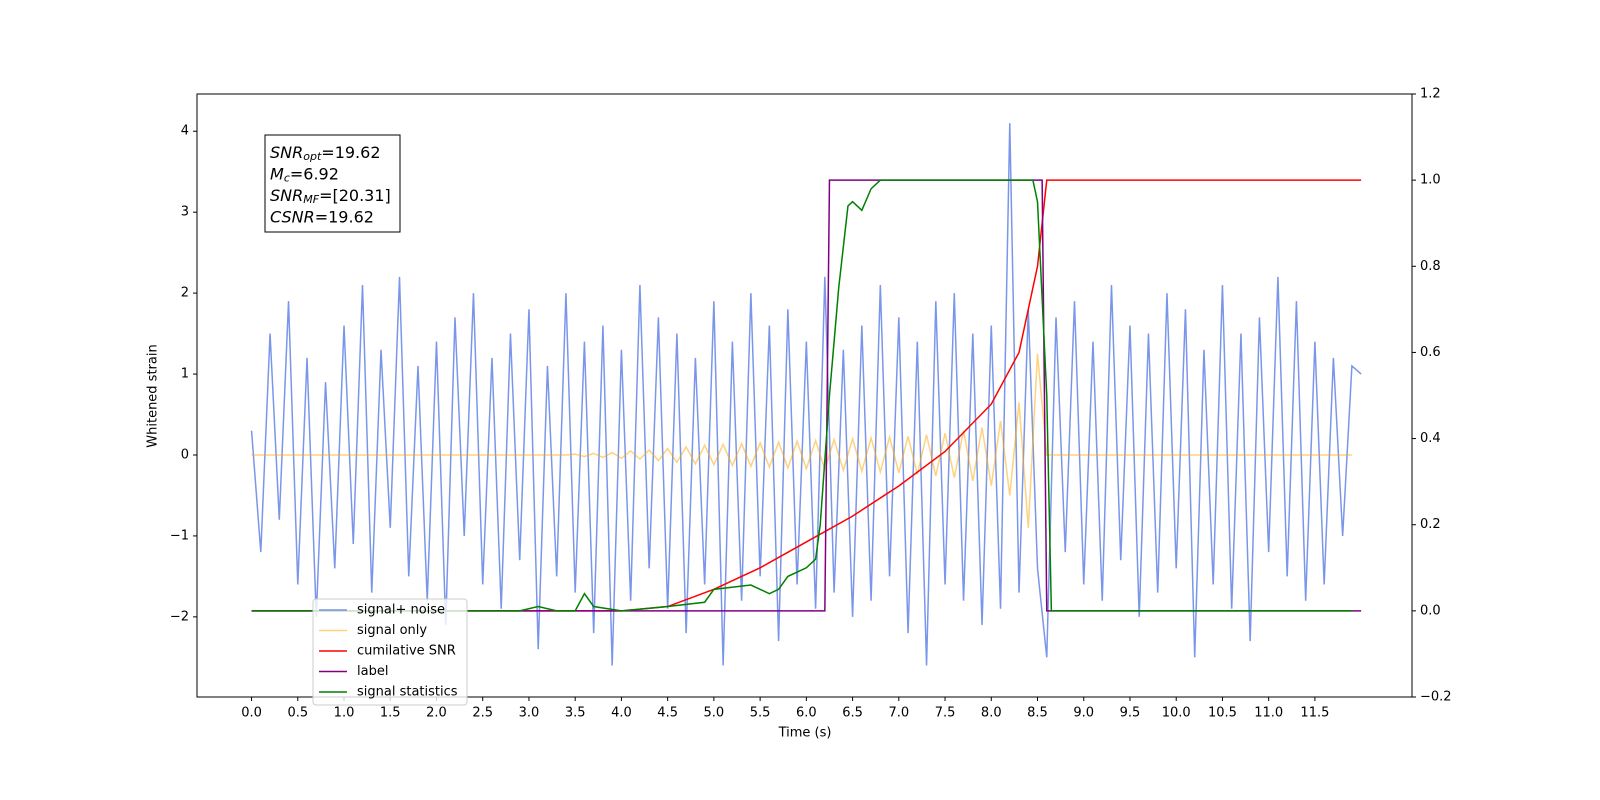 The height and width of the screenshot is (800, 1600). I want to click on y-tick-label: 0, so click(185, 454).